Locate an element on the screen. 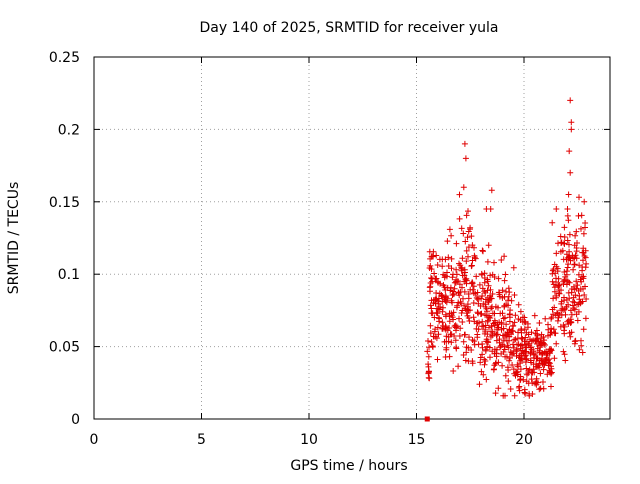  x-axis-label: GPS time / hours is located at coordinates (348, 466).